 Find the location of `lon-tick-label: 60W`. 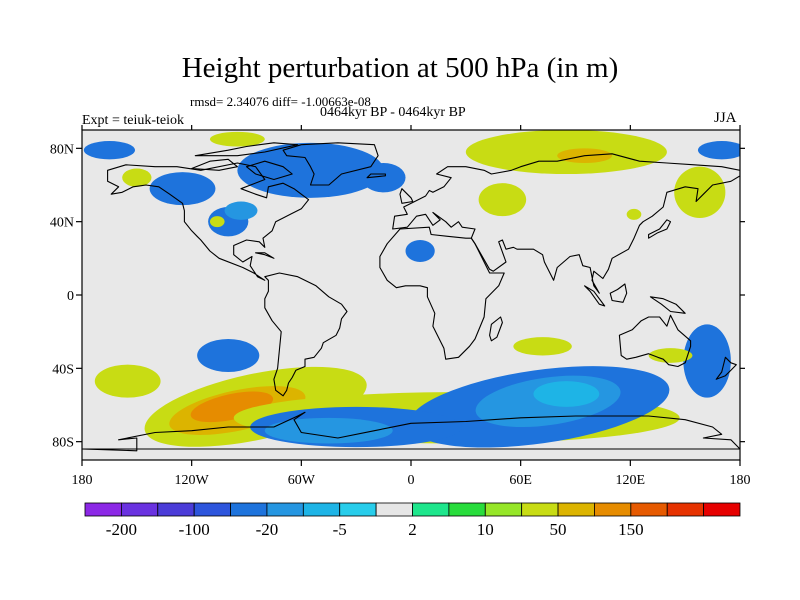

lon-tick-label: 60W is located at coordinates (302, 480).